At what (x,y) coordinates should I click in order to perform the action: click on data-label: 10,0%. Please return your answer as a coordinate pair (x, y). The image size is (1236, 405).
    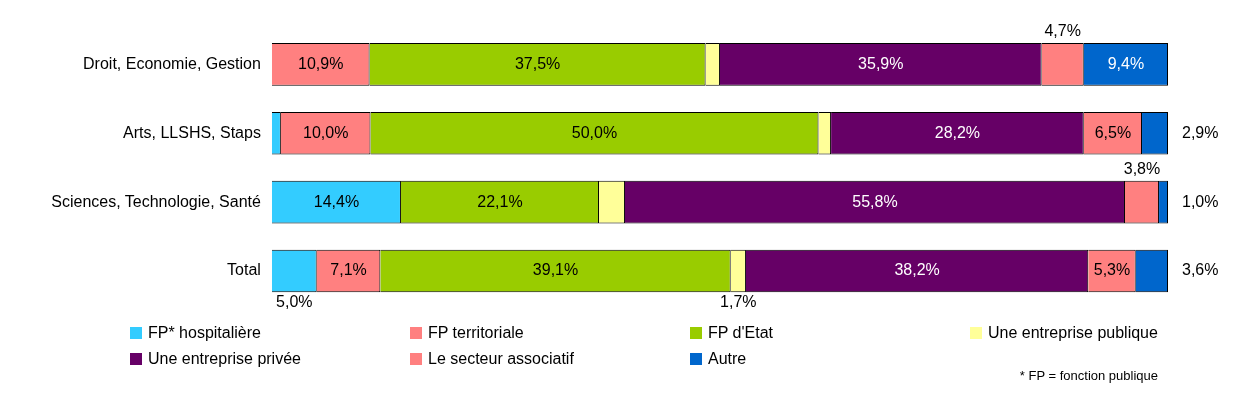
    Looking at the image, I should click on (325, 132).